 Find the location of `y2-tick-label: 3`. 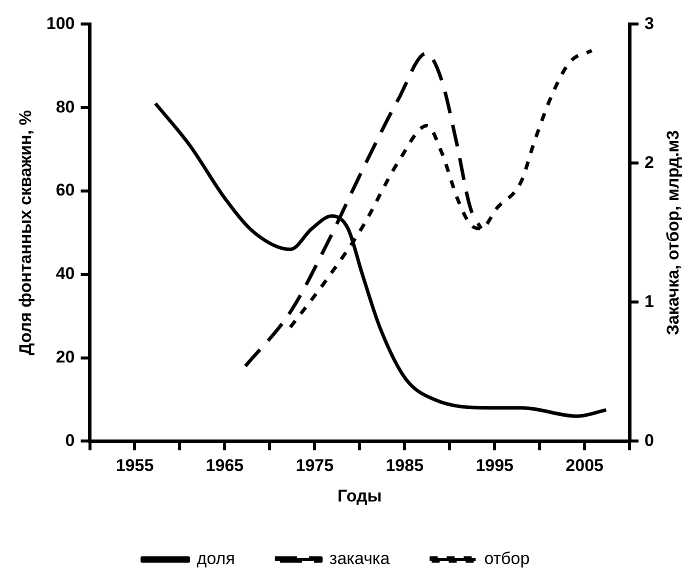

y2-tick-label: 3 is located at coordinates (649, 23).